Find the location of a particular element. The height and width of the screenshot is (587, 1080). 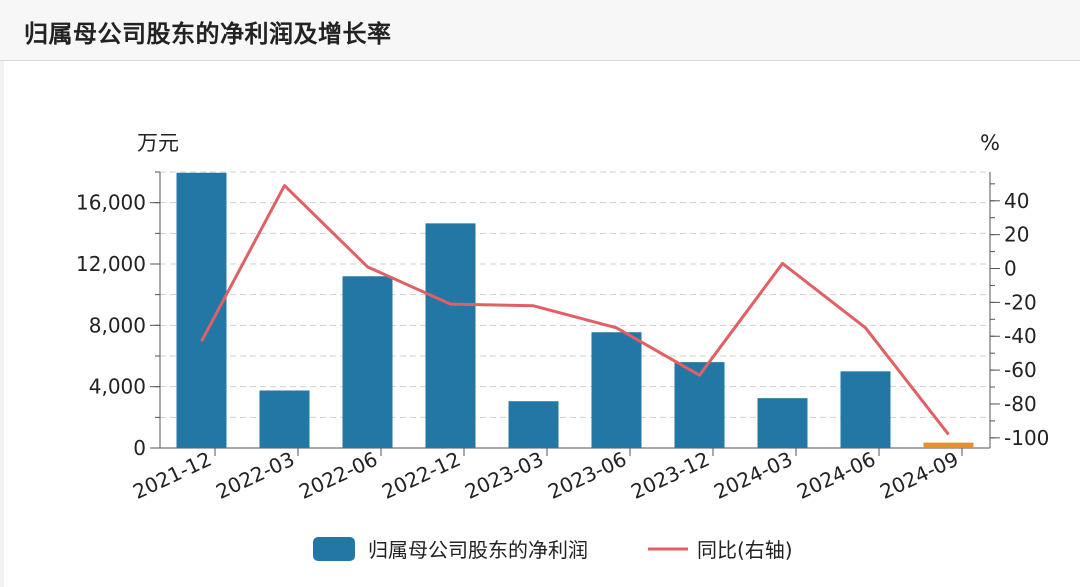

x-axis-tick-label: 2023-06 is located at coordinates (587, 475).